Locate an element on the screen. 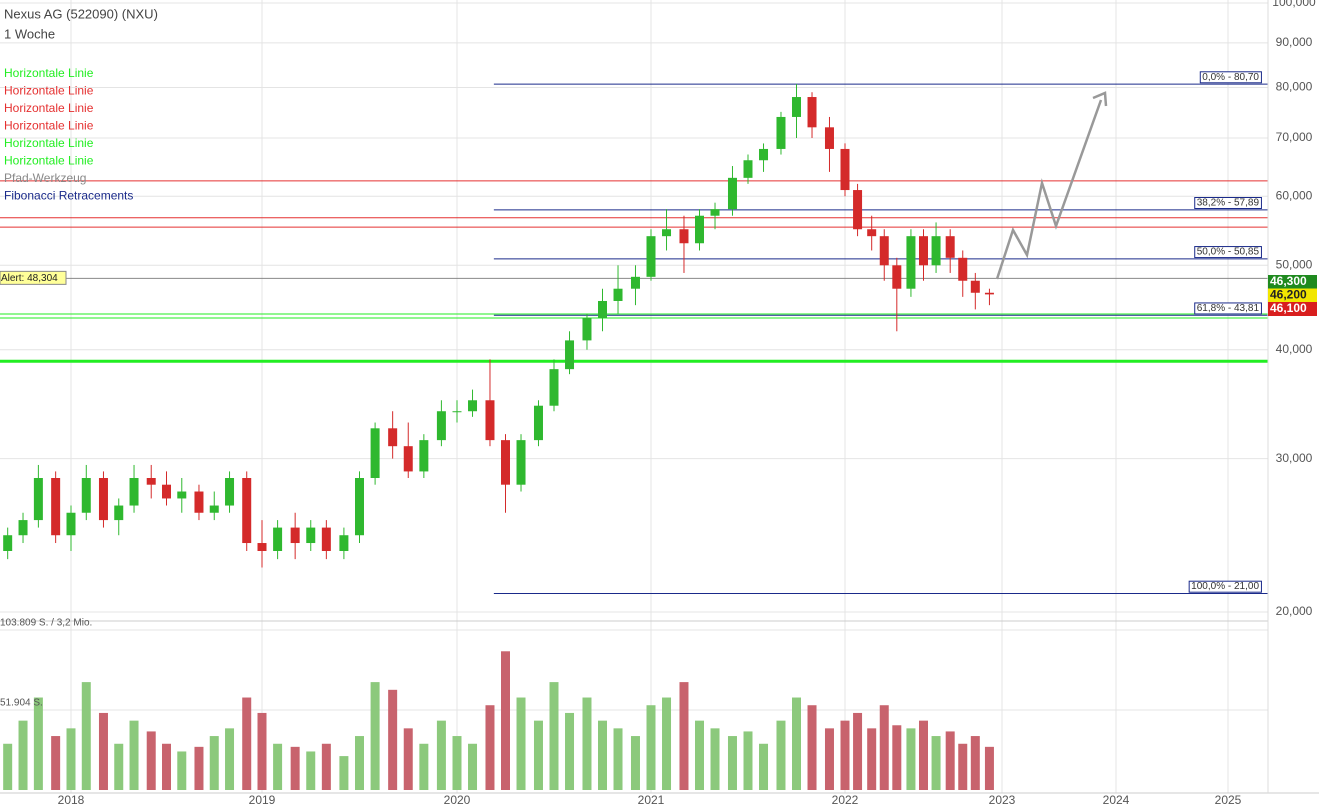 The image size is (1319, 811). fib-label: 61,8% - 43,81 is located at coordinates (1228, 308).